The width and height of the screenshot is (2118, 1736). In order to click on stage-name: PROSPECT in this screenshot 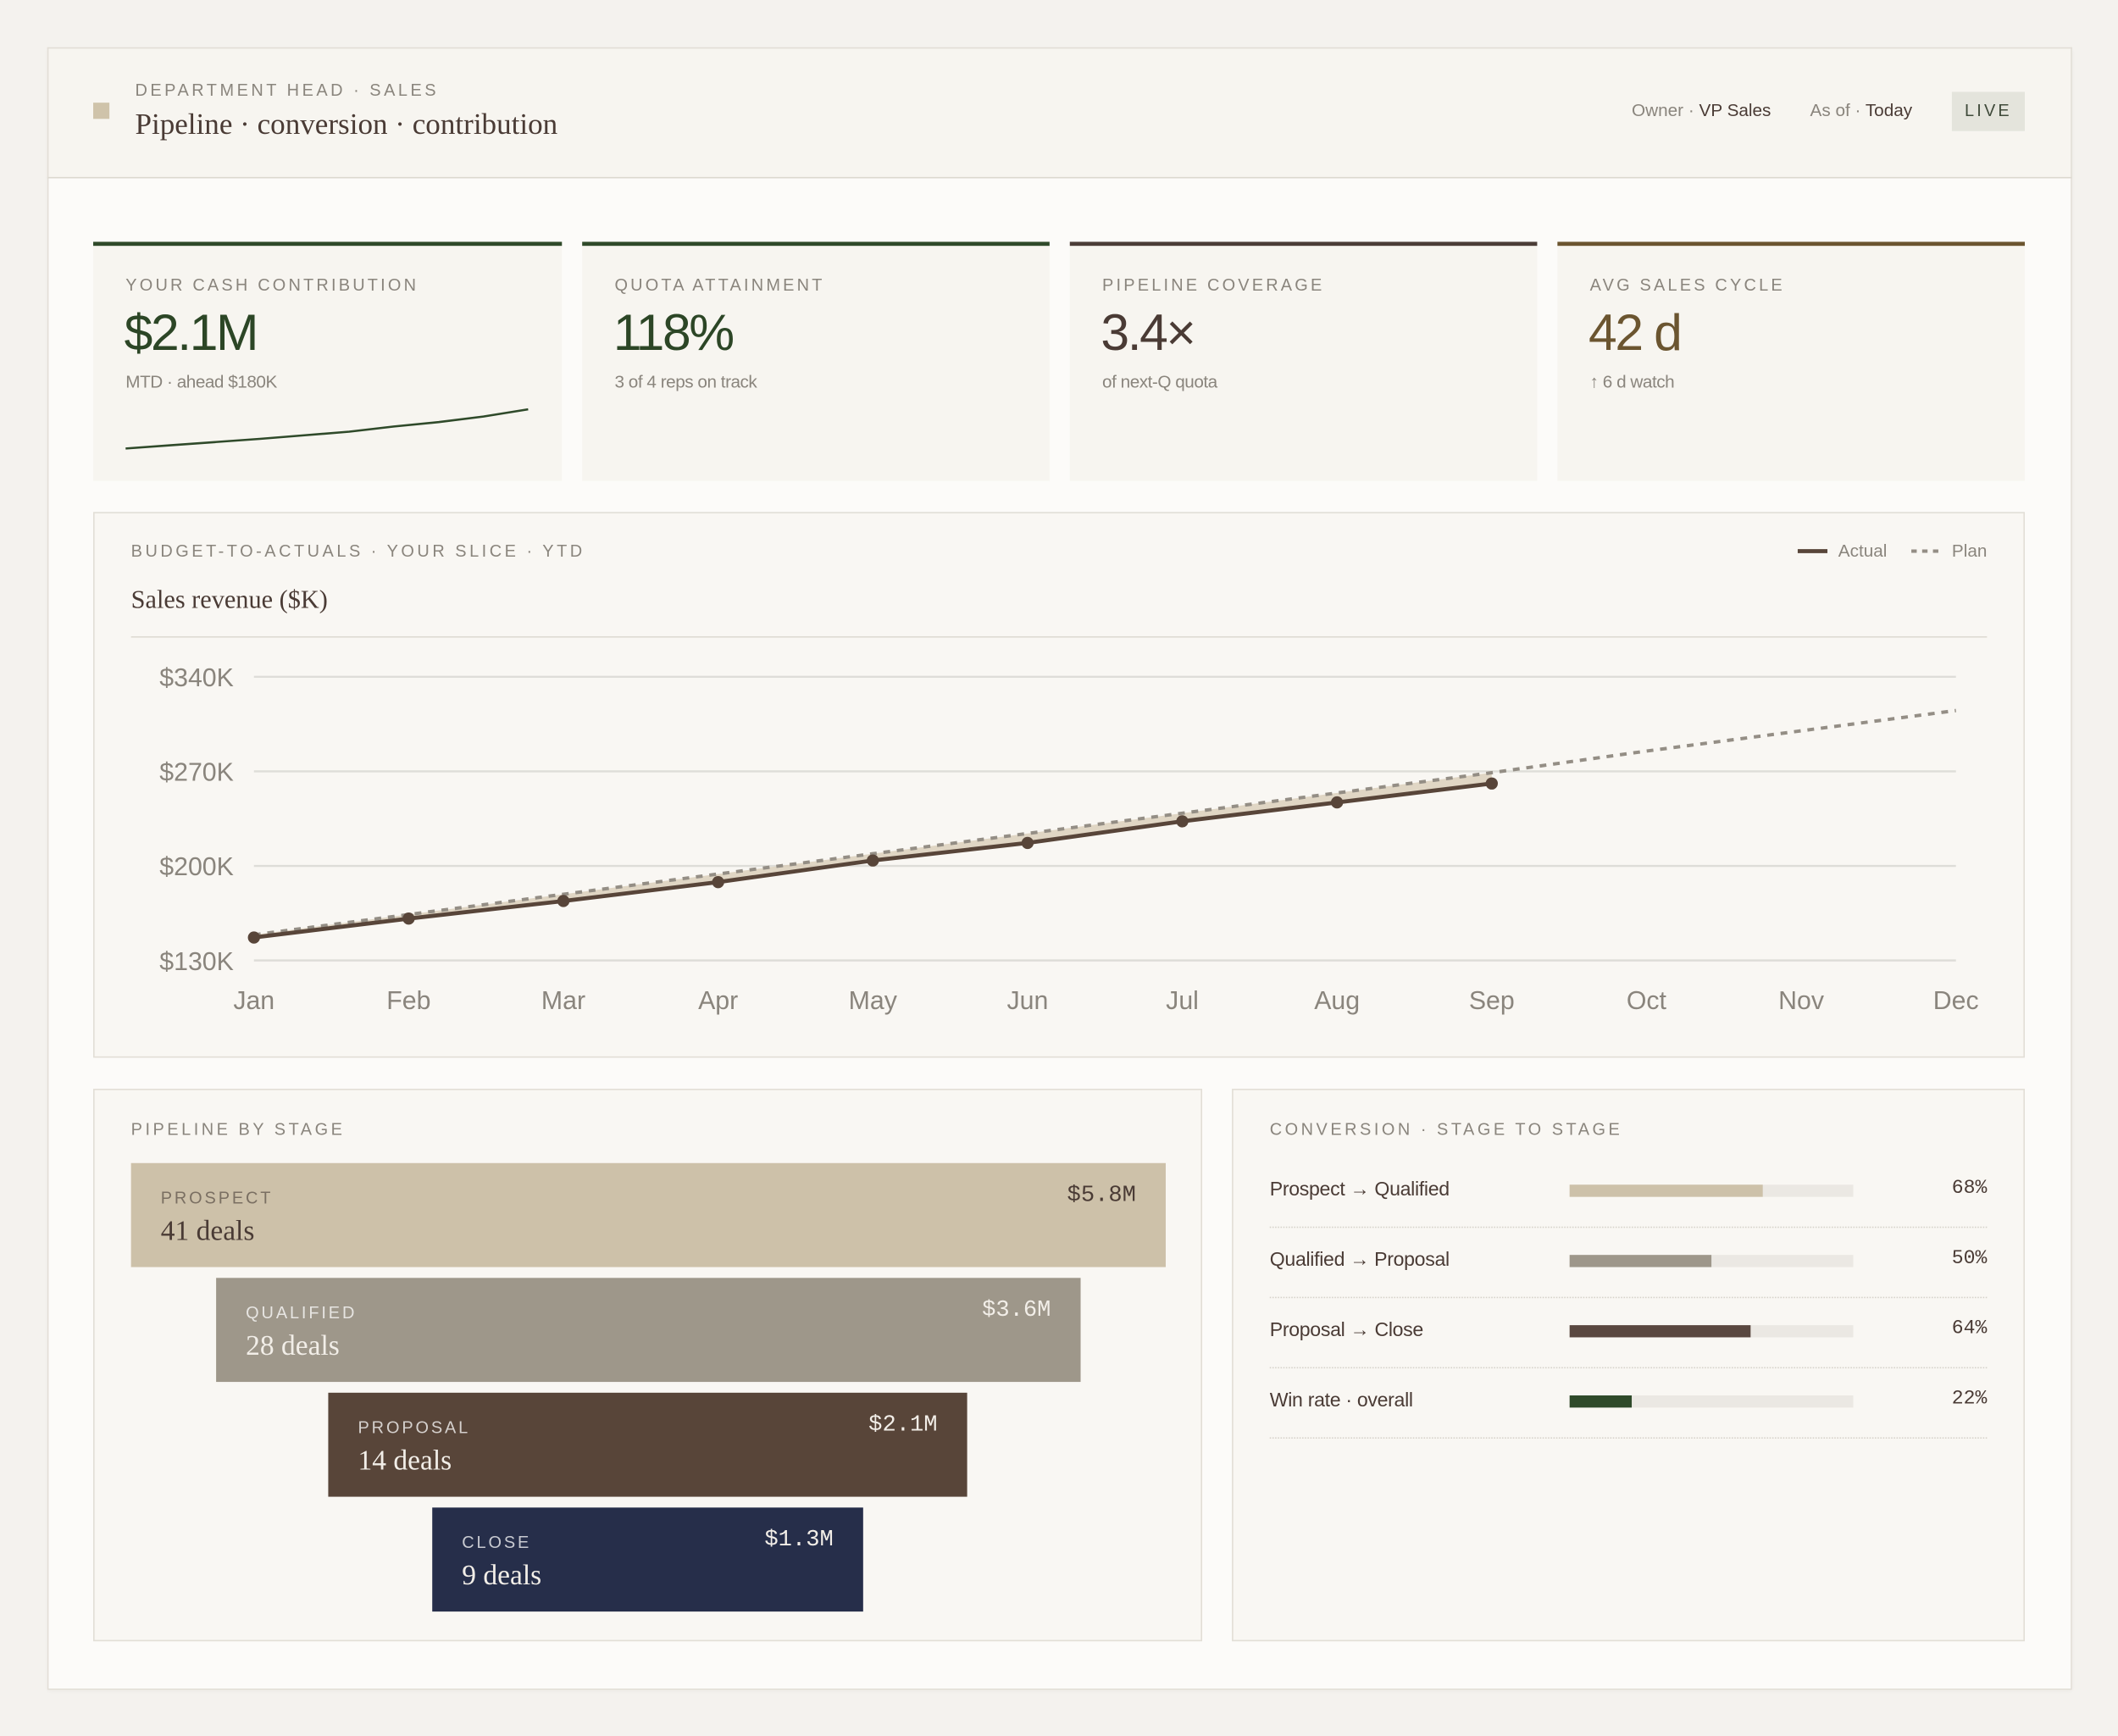, I will do `click(217, 1198)`.